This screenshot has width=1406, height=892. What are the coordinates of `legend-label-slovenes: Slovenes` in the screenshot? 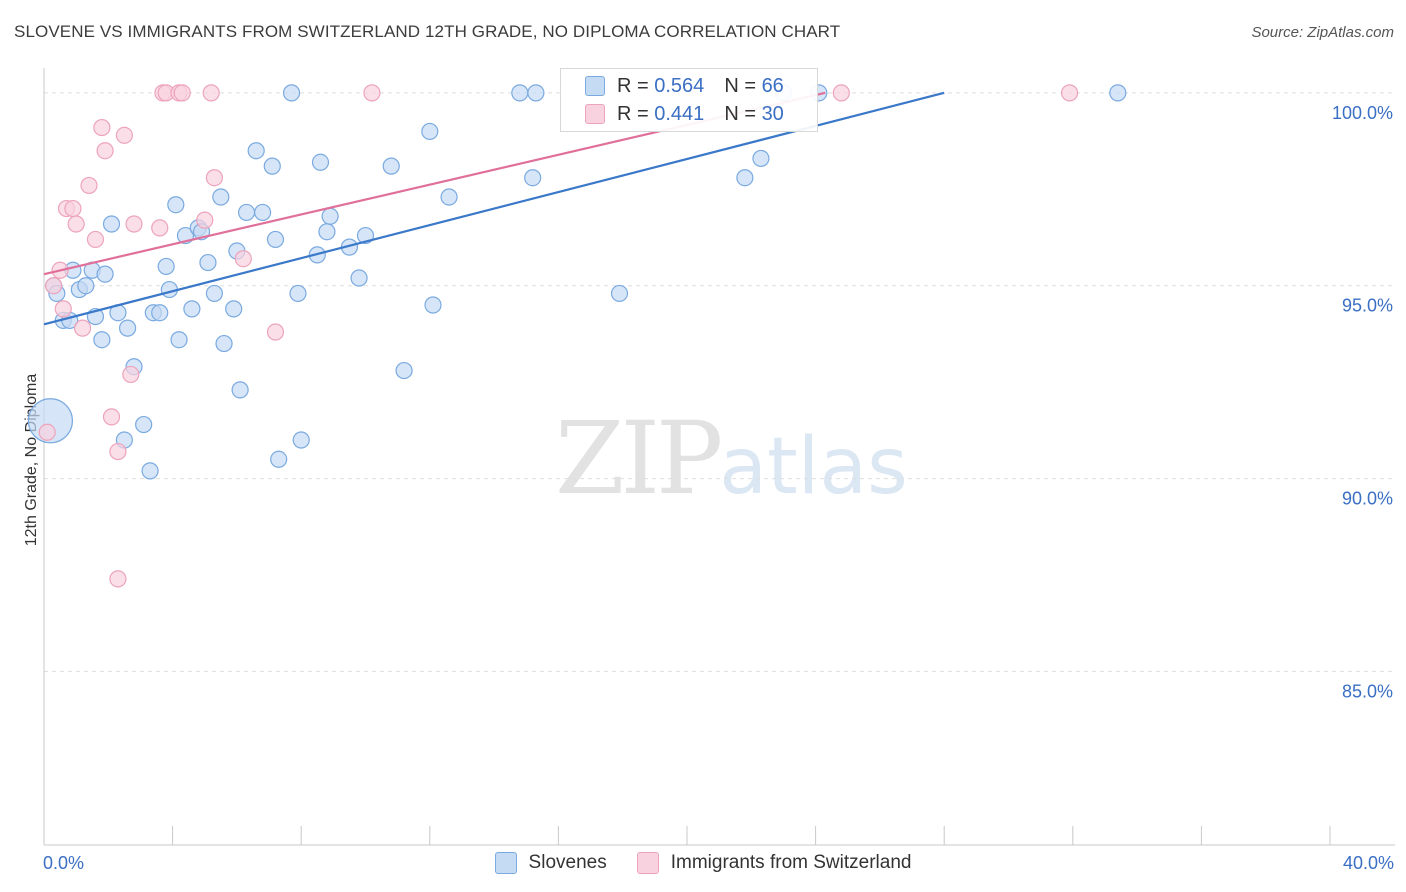 It's located at (567, 862).